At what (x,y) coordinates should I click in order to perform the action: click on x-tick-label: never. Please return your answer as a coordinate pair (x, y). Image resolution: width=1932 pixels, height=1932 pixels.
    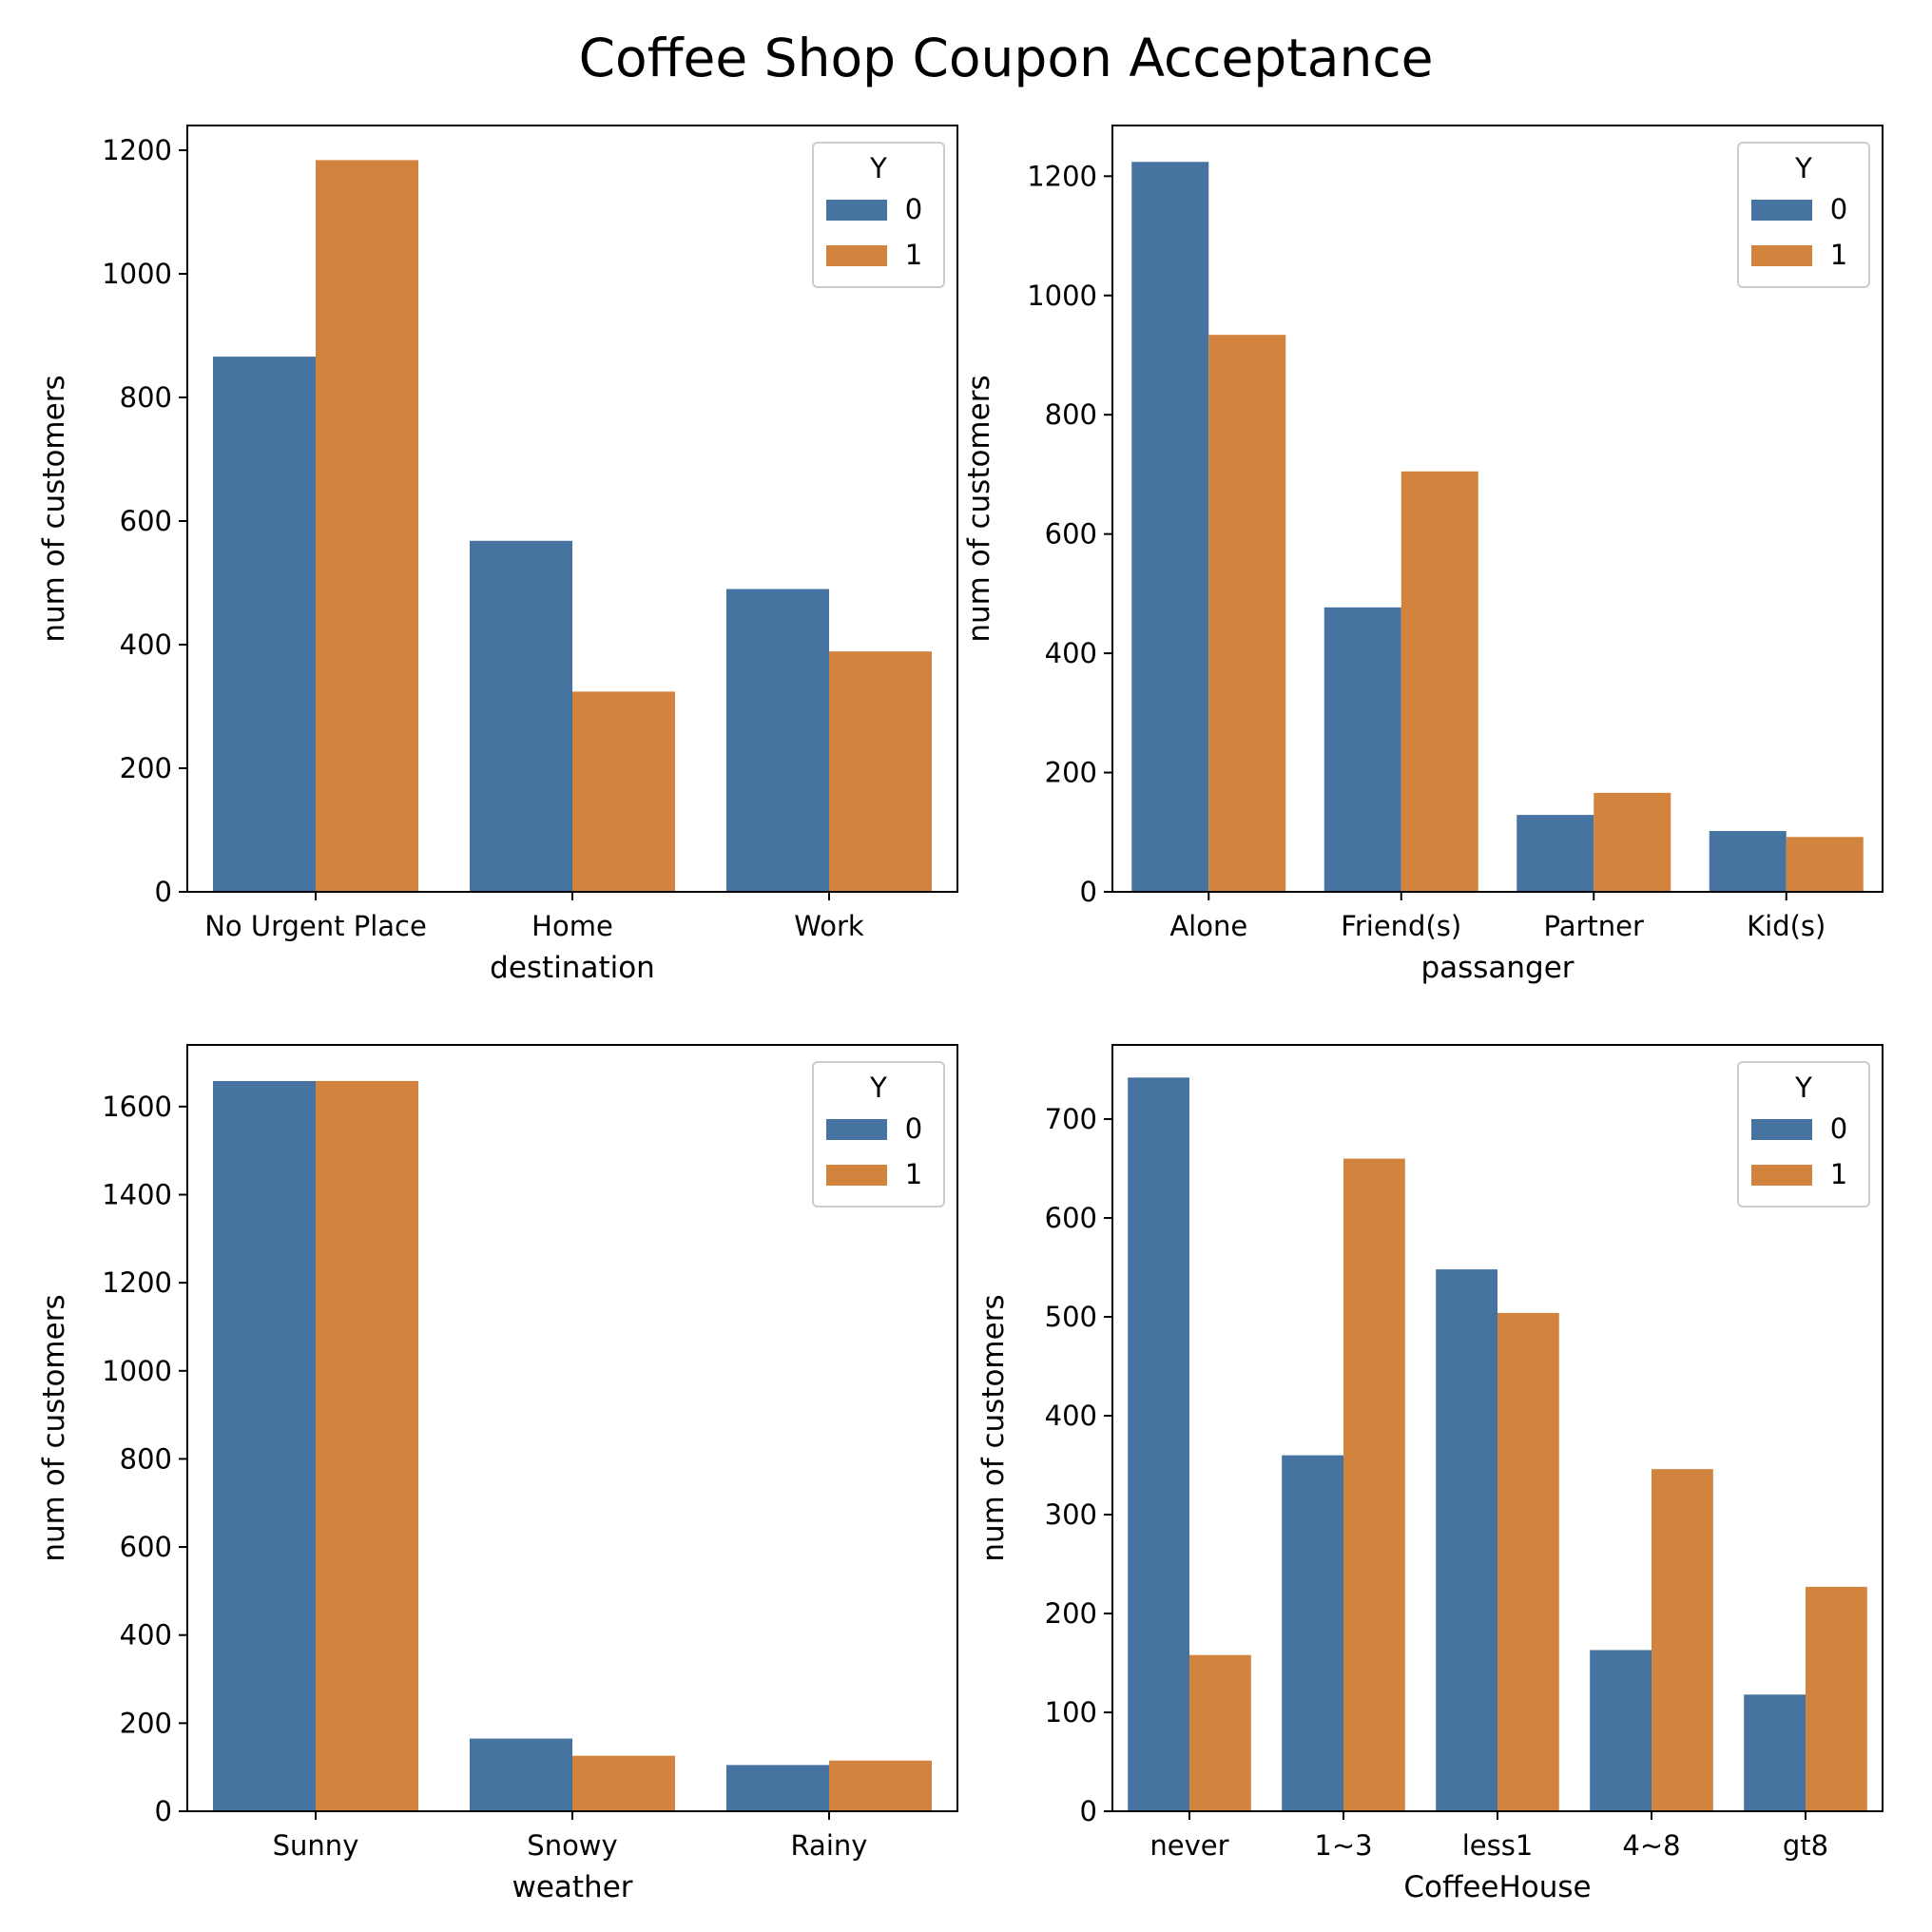
    Looking at the image, I should click on (1189, 1845).